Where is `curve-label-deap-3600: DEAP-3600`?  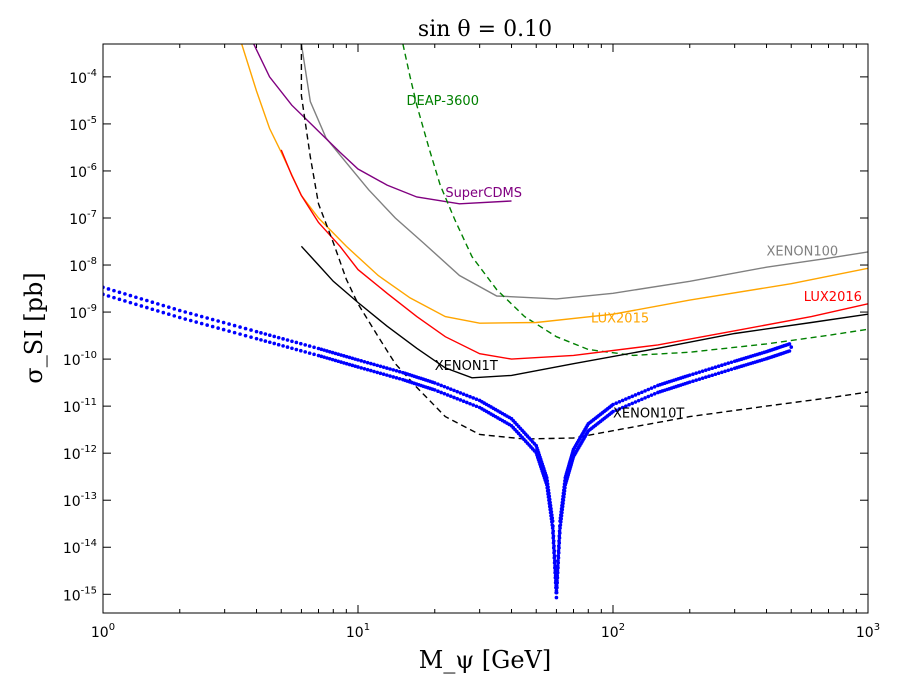
curve-label-deap-3600: DEAP-3600 is located at coordinates (443, 101).